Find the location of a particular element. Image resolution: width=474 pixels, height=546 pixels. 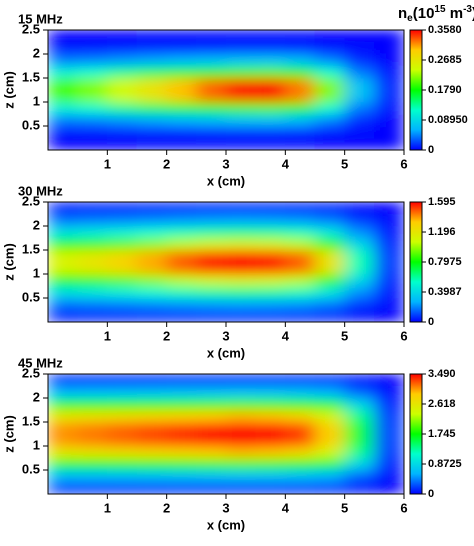

panel-title: 45 MHz is located at coordinates (40, 362).